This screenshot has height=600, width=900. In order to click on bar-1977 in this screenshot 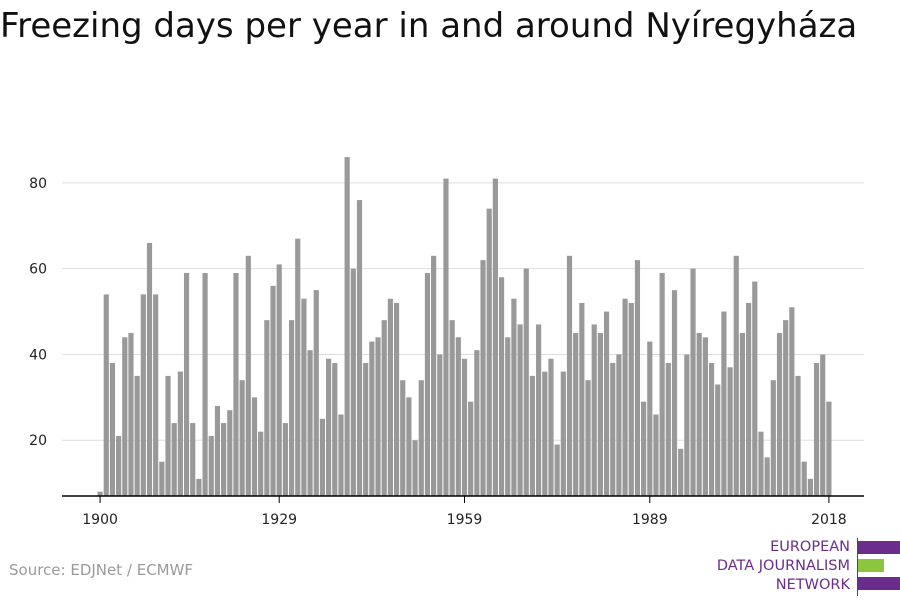, I will do `click(576, 414)`.